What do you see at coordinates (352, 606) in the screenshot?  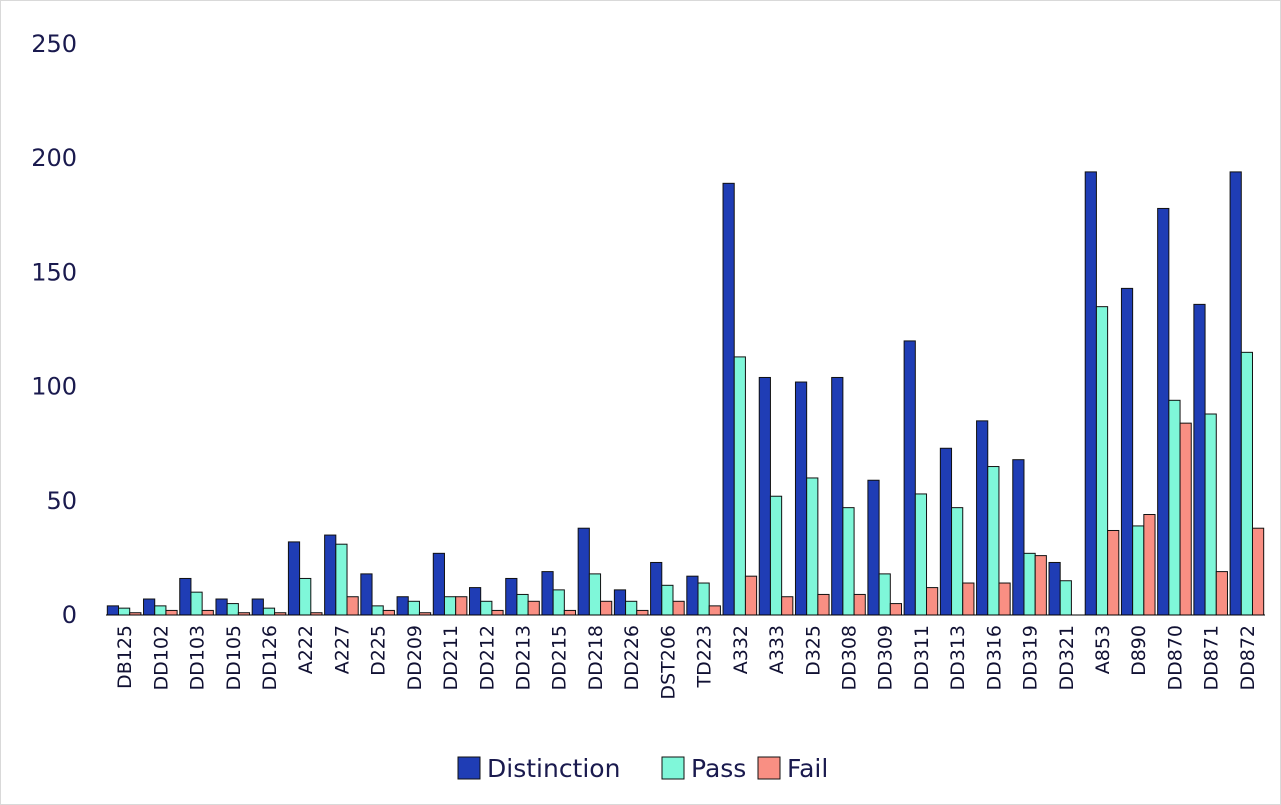 I see `bar-fail-a227` at bounding box center [352, 606].